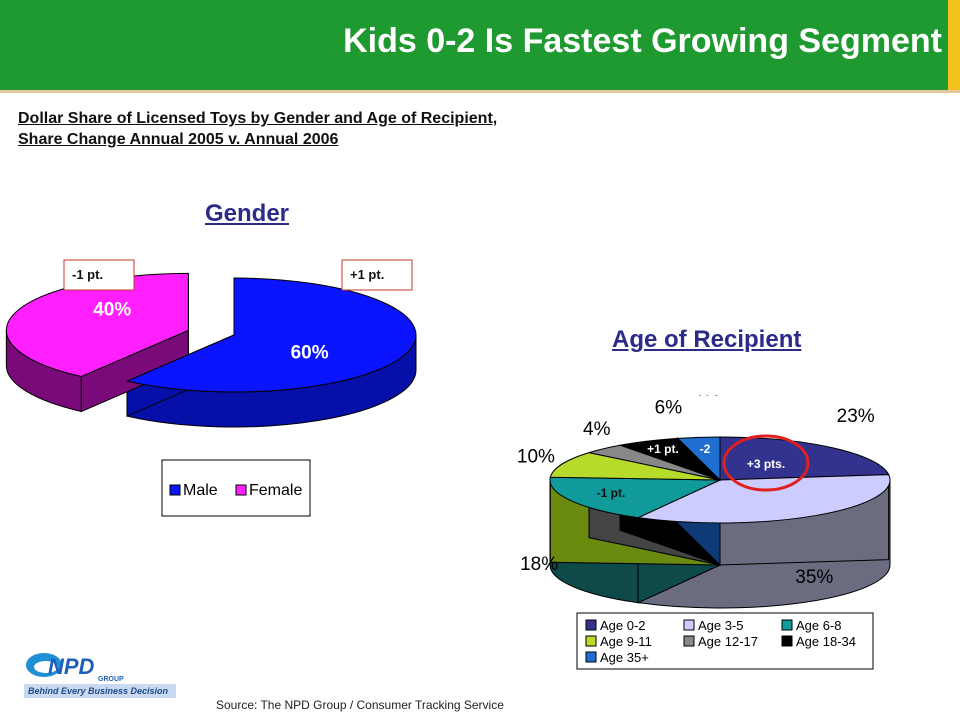  Describe the element at coordinates (539, 564) in the screenshot. I see `data-label-age-6-8: 18%` at that location.